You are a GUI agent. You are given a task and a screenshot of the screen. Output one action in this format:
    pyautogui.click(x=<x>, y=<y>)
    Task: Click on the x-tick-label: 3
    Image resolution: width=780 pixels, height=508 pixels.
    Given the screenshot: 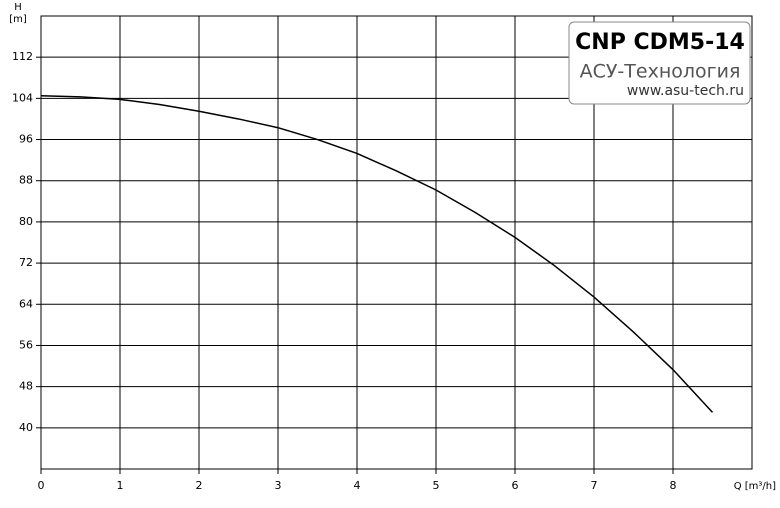 What is the action you would take?
    pyautogui.click(x=278, y=485)
    